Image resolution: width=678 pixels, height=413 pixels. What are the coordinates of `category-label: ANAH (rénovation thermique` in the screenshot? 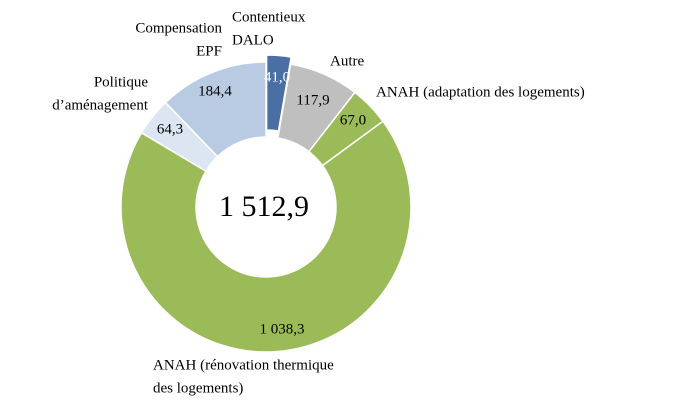 It's located at (243, 365).